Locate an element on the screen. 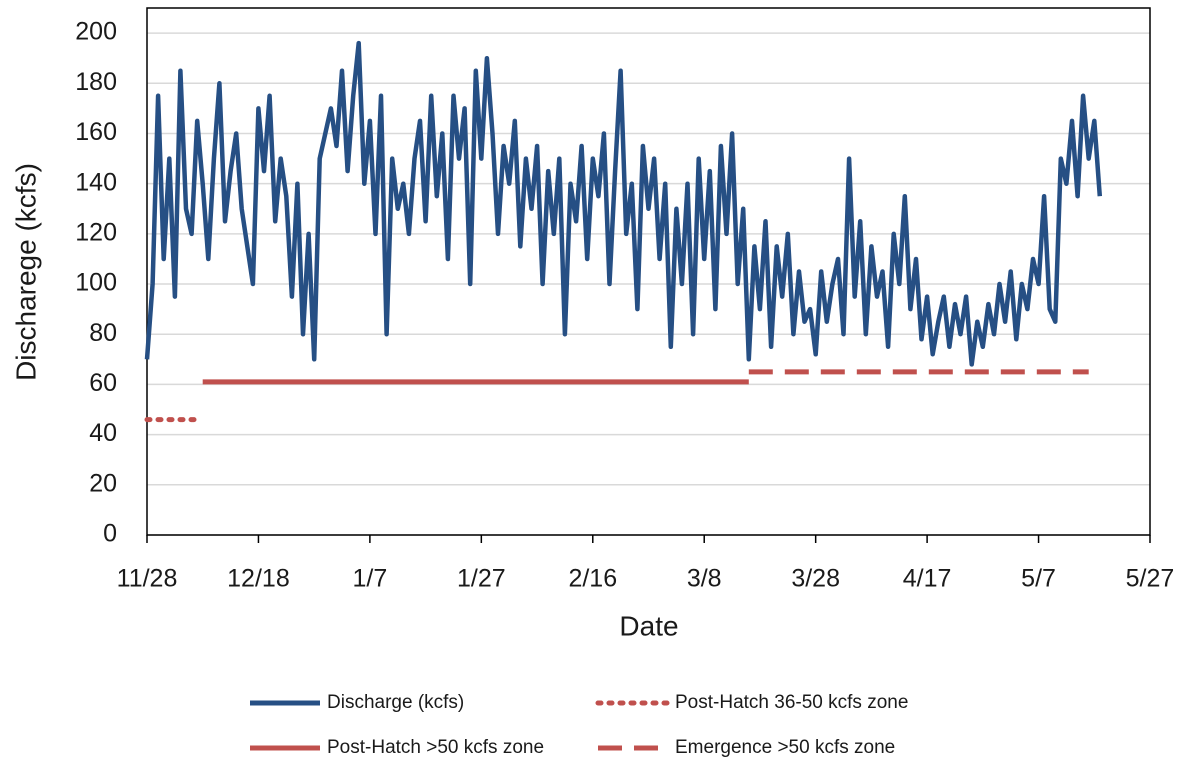  y-tick-label: 0 is located at coordinates (110, 534).